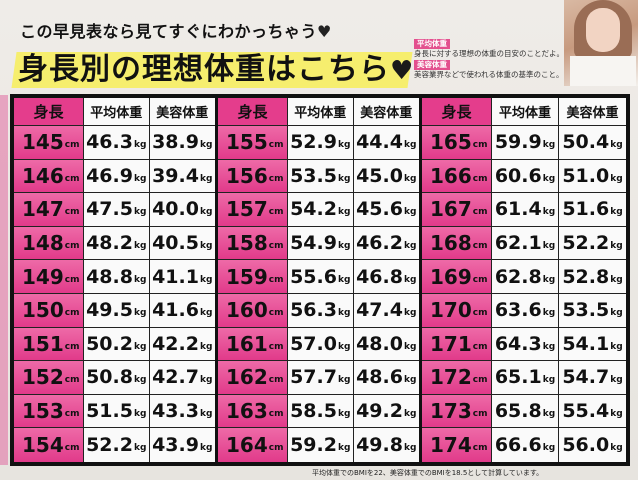  I want to click on height-cell: 165 cm, so click(457, 142).